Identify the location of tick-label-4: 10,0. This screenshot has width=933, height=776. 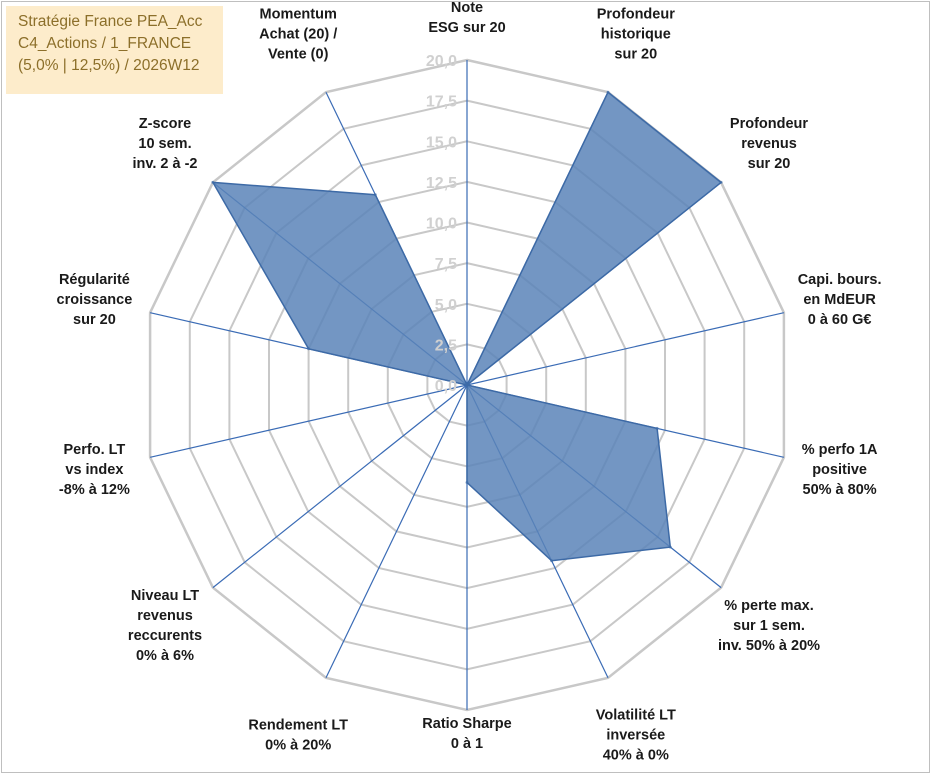
(441, 224).